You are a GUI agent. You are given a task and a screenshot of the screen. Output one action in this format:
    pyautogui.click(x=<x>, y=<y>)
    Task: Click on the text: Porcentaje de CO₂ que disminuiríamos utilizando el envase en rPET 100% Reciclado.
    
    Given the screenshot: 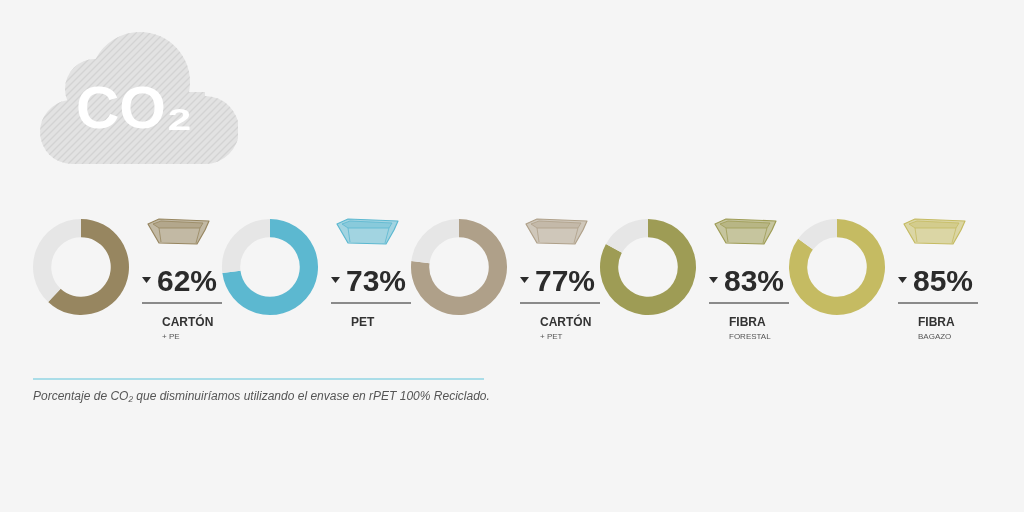 What is the action you would take?
    pyautogui.click(x=261, y=396)
    